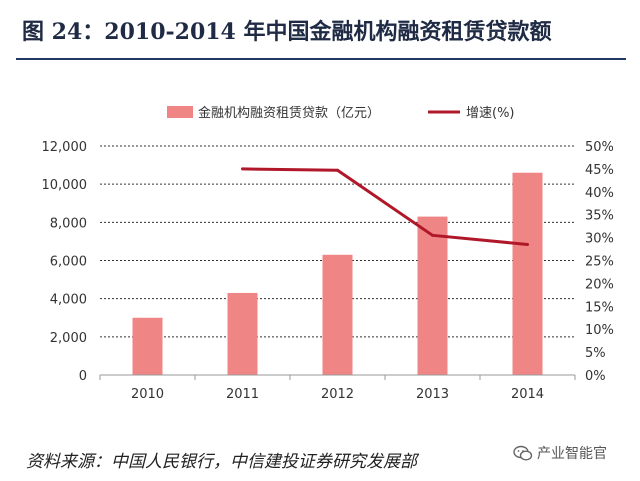 The height and width of the screenshot is (481, 640). Describe the element at coordinates (242, 394) in the screenshot. I see `x-tick-label: 2011` at that location.